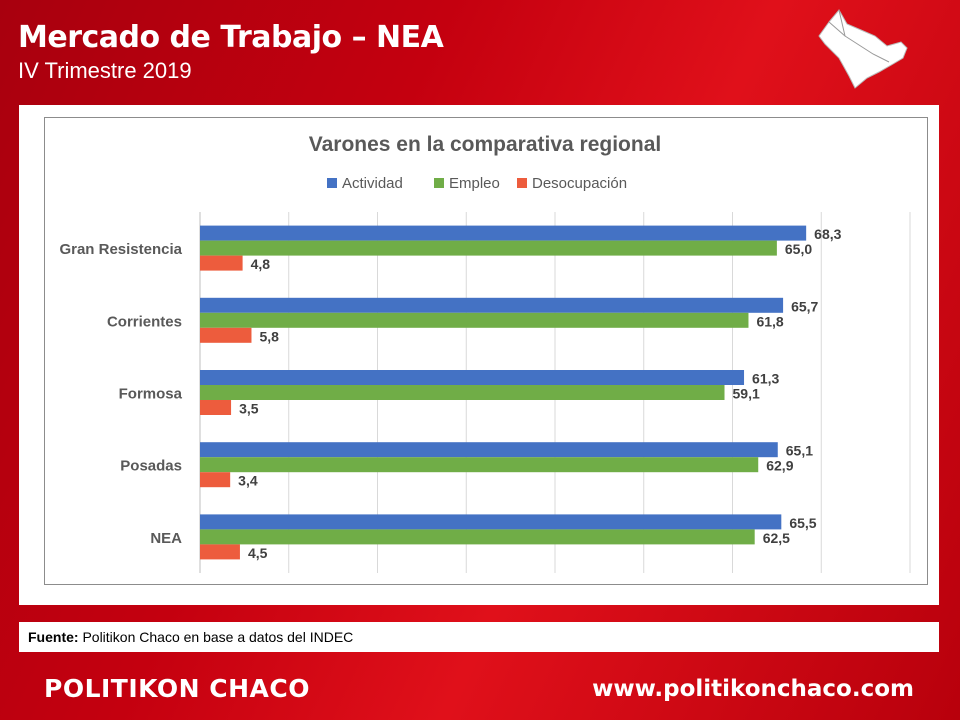 Image resolution: width=960 pixels, height=720 pixels. What do you see at coordinates (166, 538) in the screenshot?
I see `category-label: NEA` at bounding box center [166, 538].